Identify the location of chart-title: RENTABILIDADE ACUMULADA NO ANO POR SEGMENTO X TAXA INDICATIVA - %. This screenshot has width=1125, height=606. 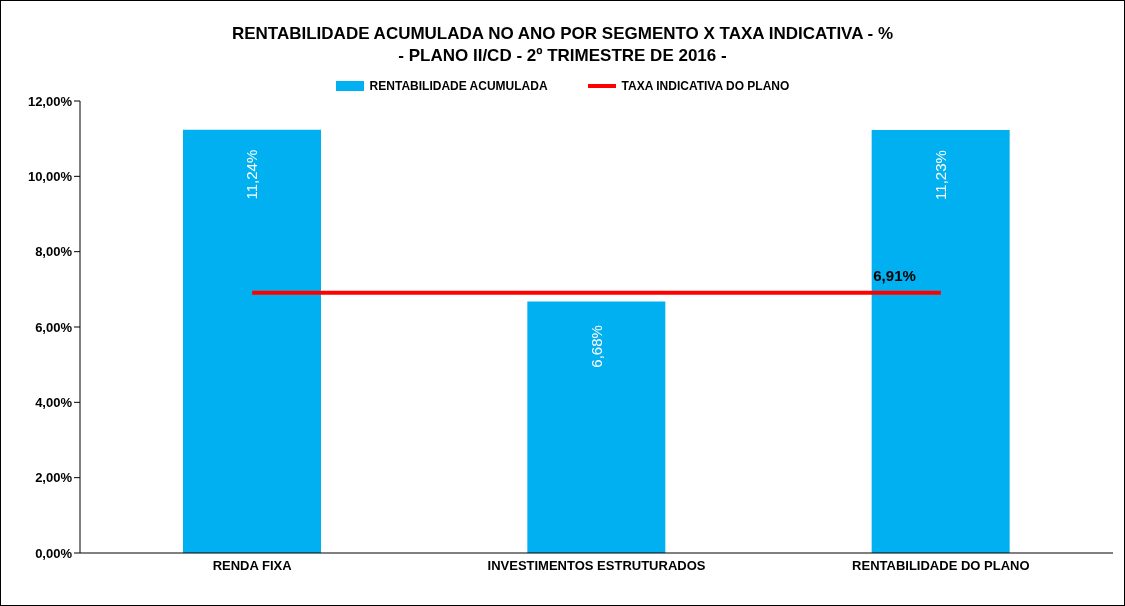
(562, 34).